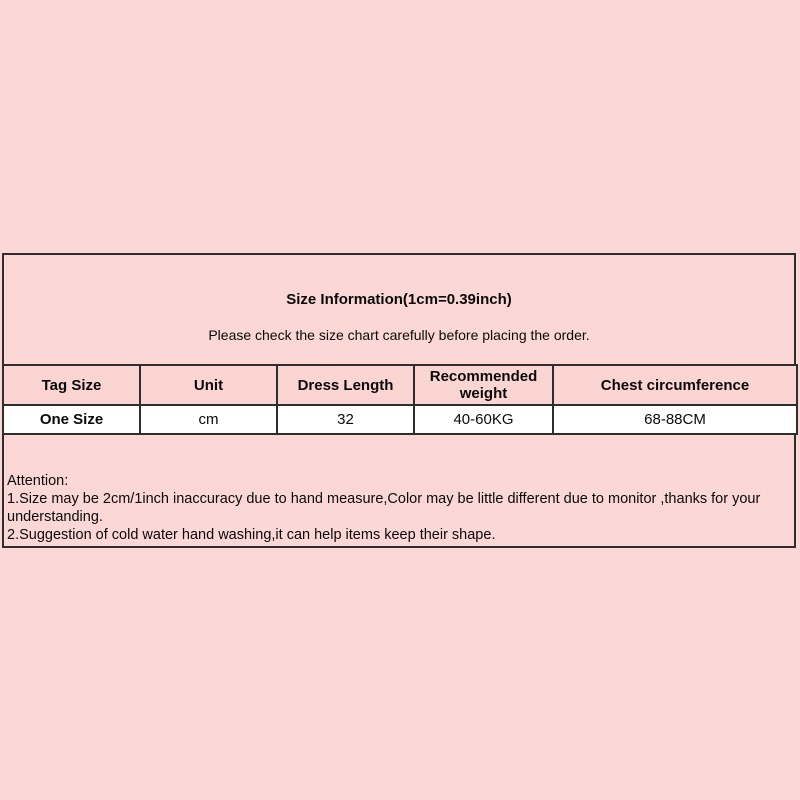  Describe the element at coordinates (483, 419) in the screenshot. I see `cell-recommended-weight-value: 40-60KG` at that location.